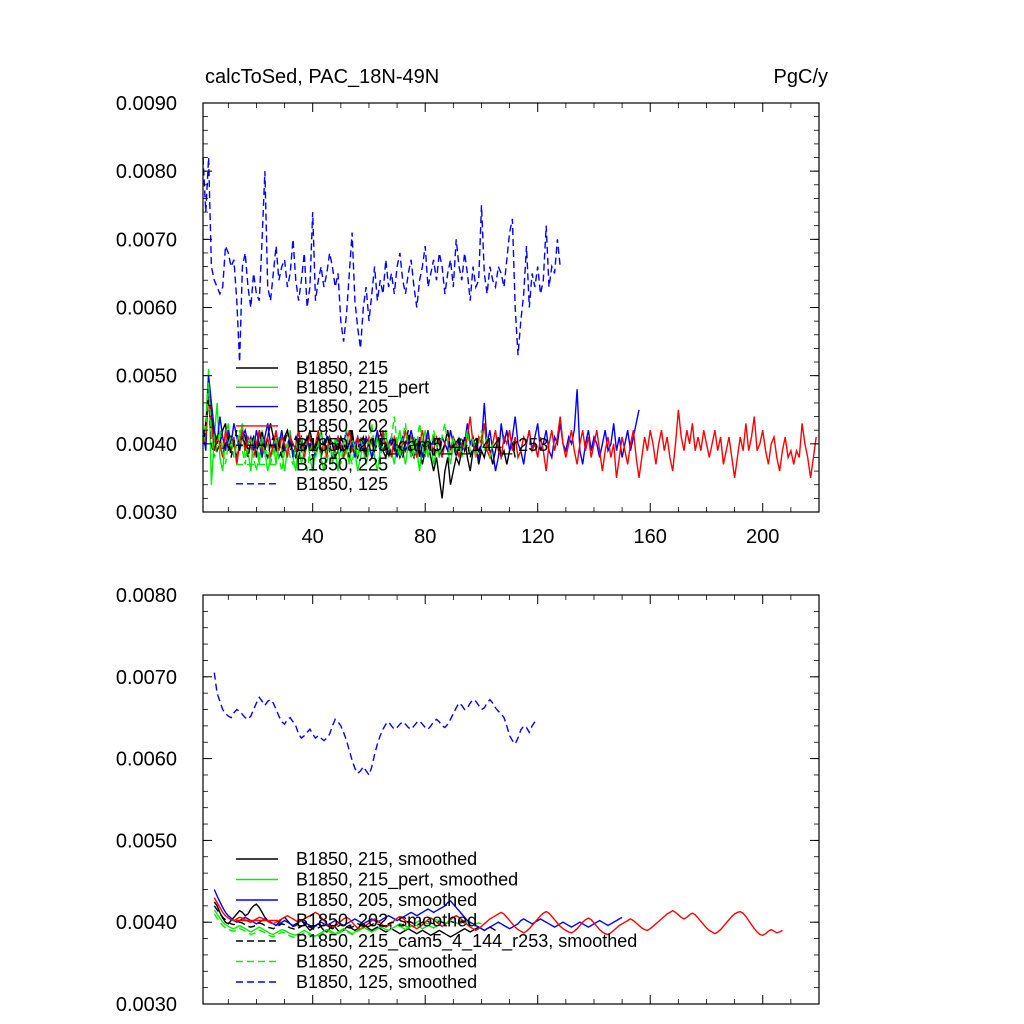  I want to click on top-y-tick-label: 0.0060, so click(146, 309).